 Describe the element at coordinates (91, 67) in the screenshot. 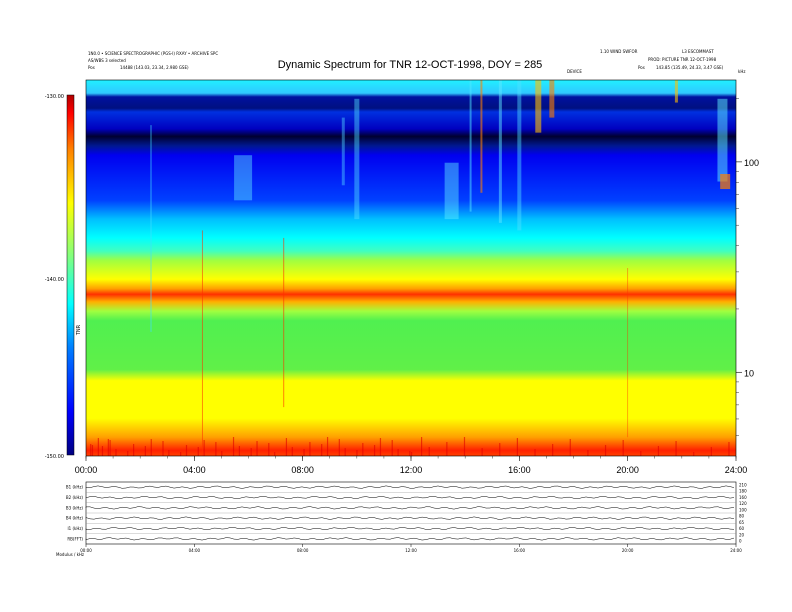

I see `header-left-pos-label: Pos` at that location.